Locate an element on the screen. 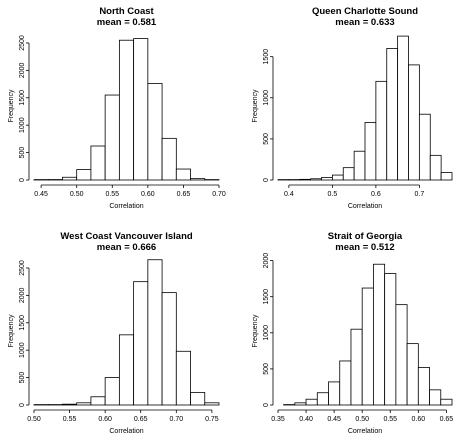 This screenshot has width=474, height=441. x-tick-label: 0.5 is located at coordinates (333, 194).